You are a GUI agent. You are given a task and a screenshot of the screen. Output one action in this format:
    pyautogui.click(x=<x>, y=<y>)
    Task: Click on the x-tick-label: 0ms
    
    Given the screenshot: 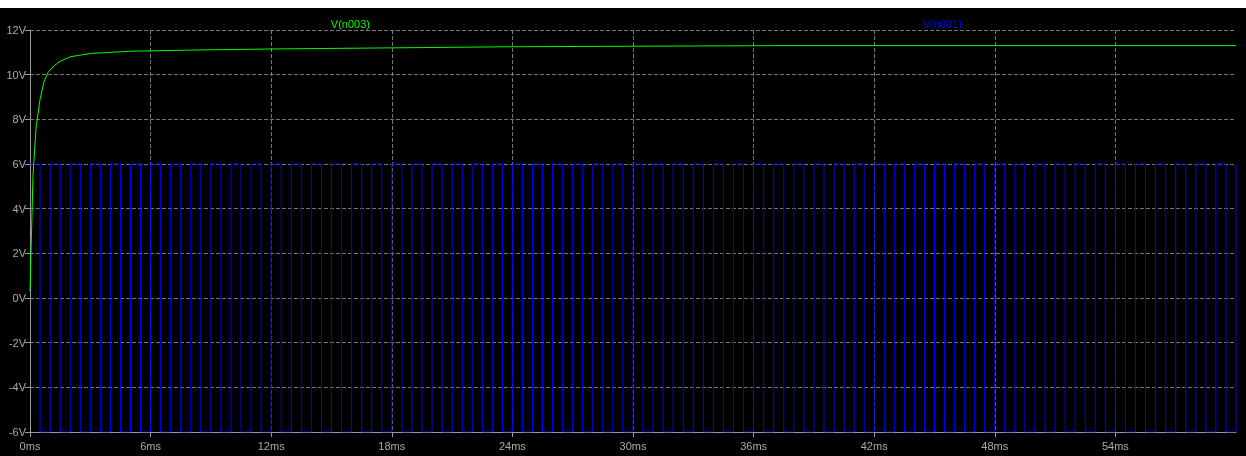 What is the action you would take?
    pyautogui.click(x=30, y=445)
    